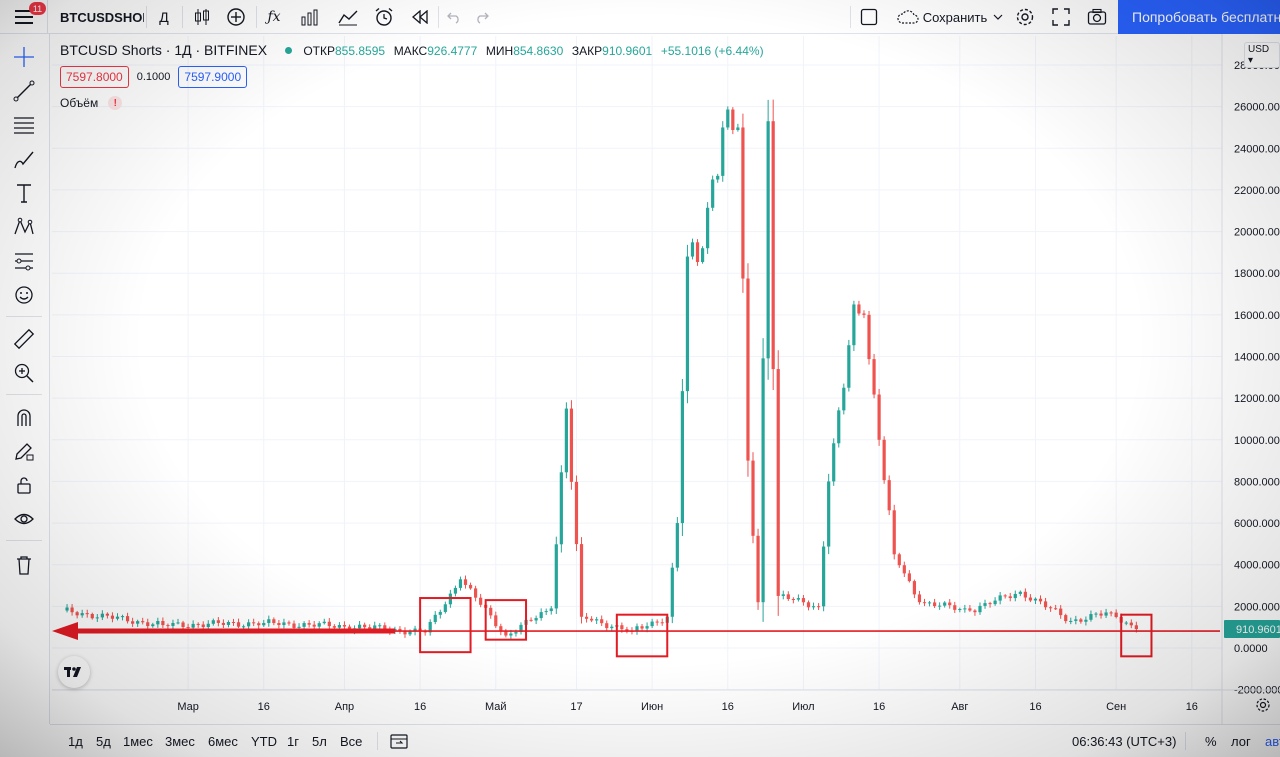  What do you see at coordinates (869, 17) in the screenshot?
I see `layout-button` at bounding box center [869, 17].